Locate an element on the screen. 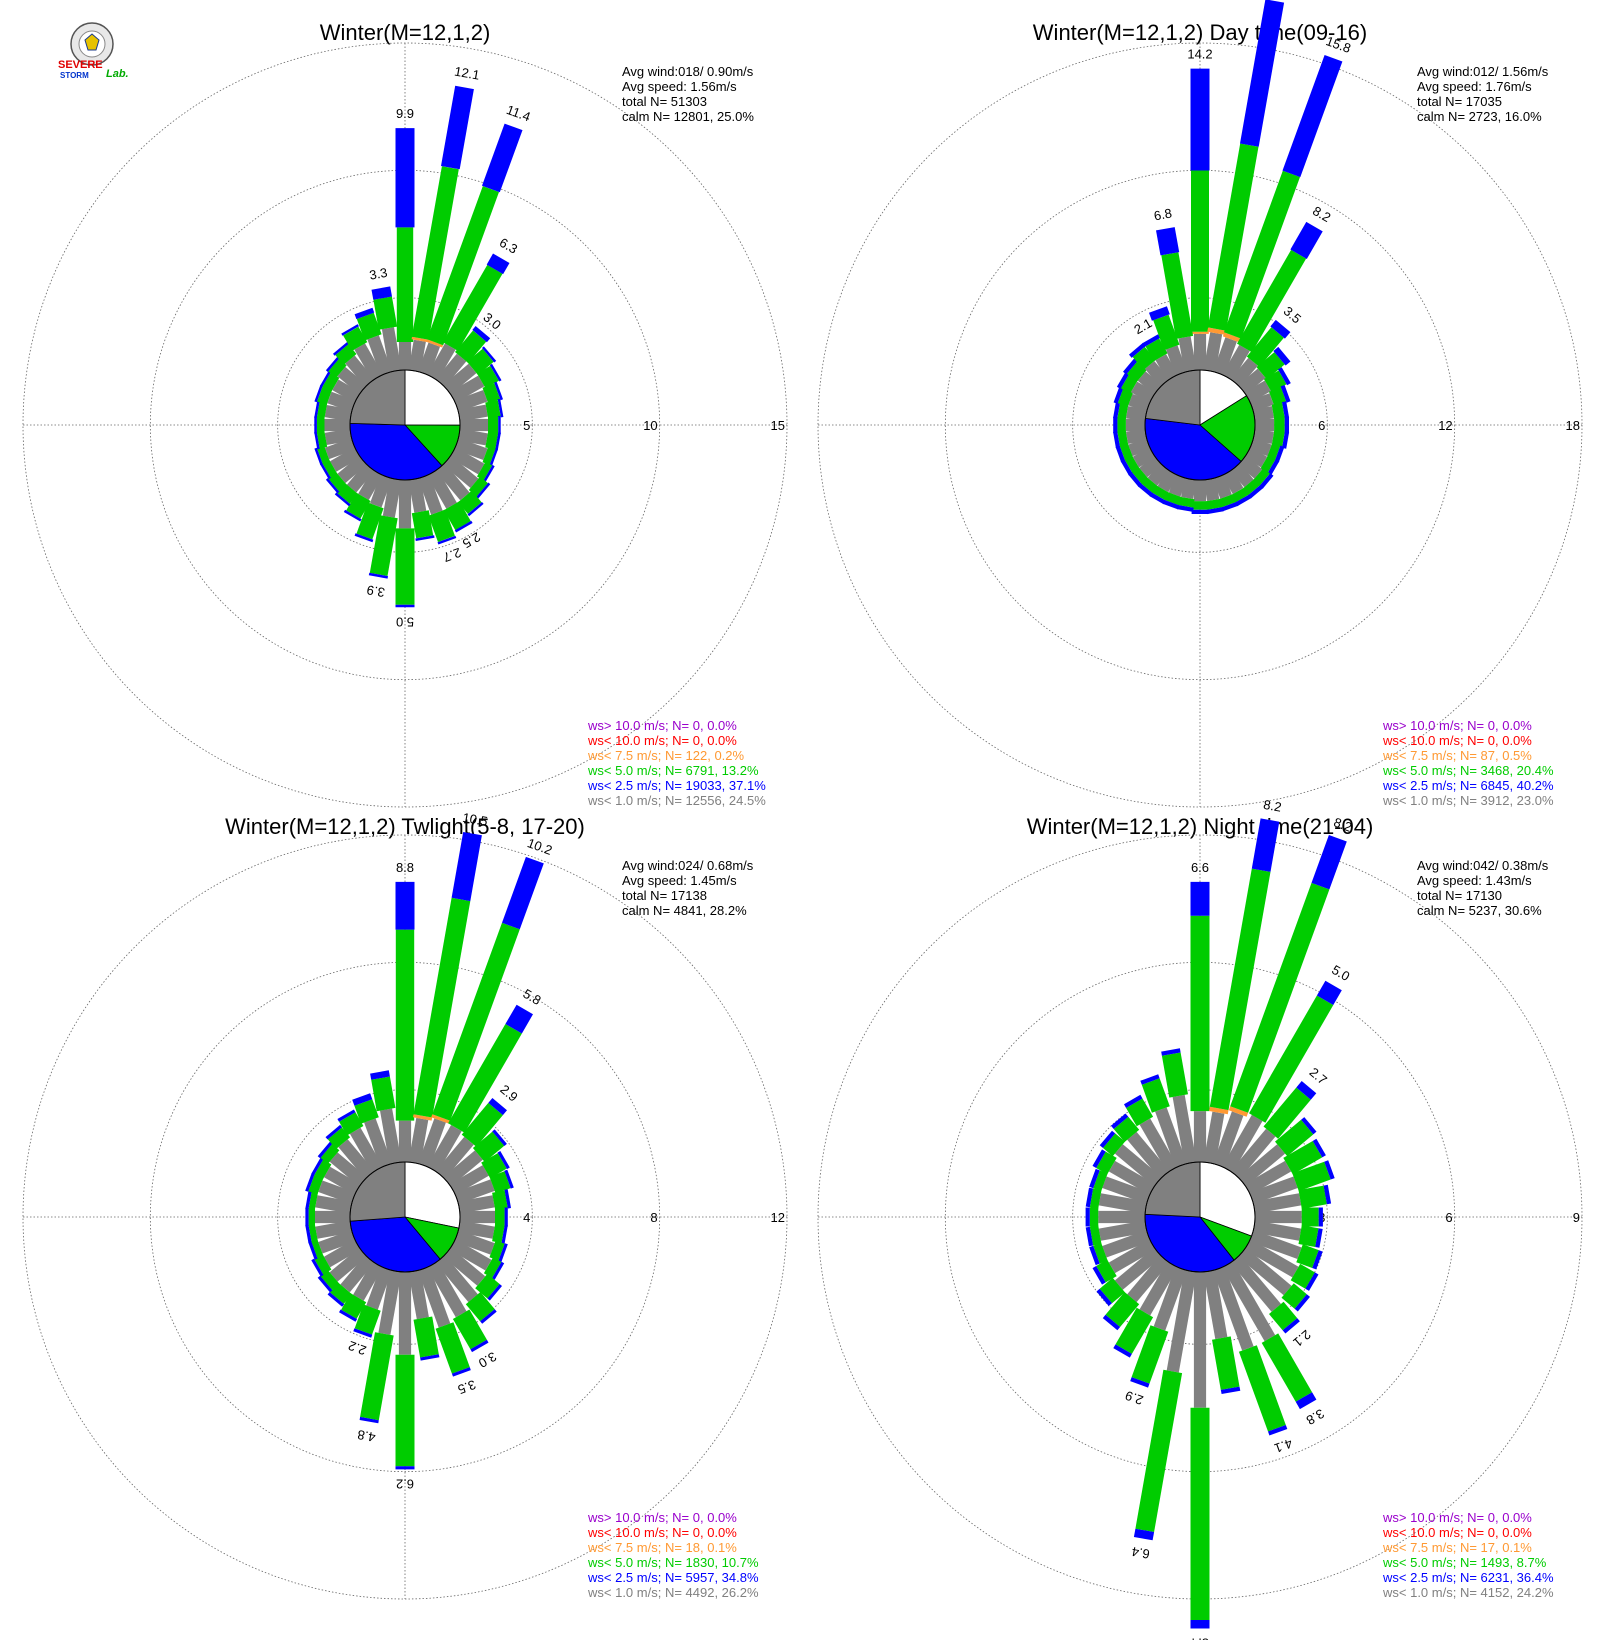 This screenshot has width=1620, height=1640. ring-tick-label: 5 is located at coordinates (526, 425).